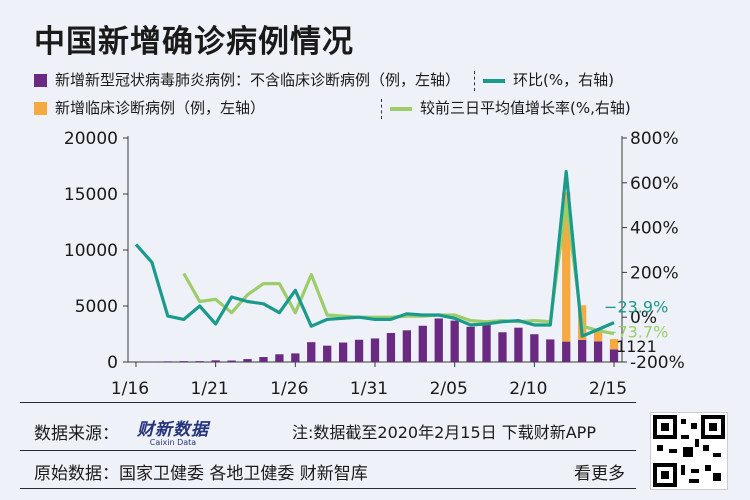  I want to click on x-axis-tick-label: 2/15, so click(608, 389).